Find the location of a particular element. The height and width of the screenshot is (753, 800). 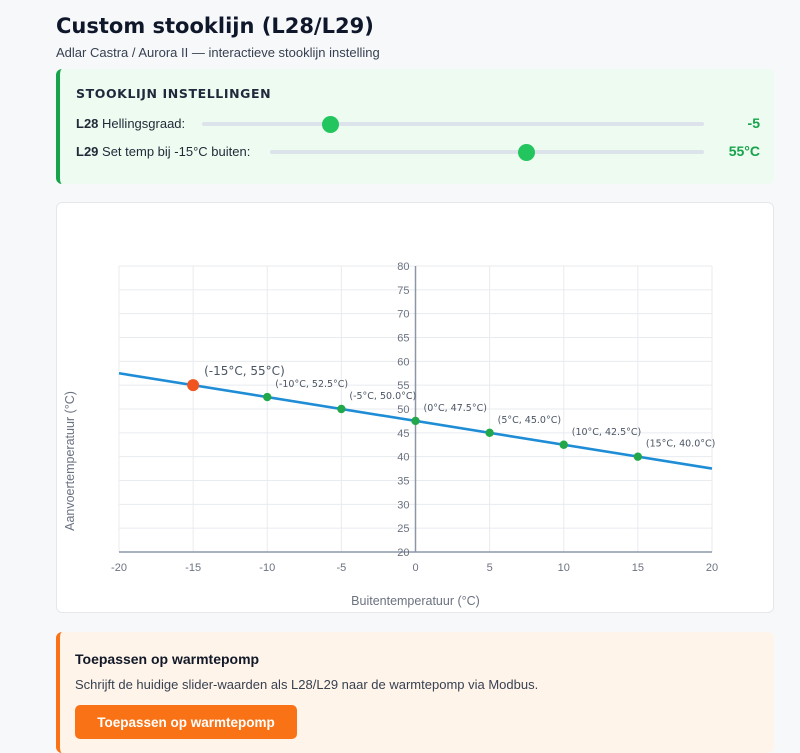

y-tick-label: 70 is located at coordinates (403, 315).